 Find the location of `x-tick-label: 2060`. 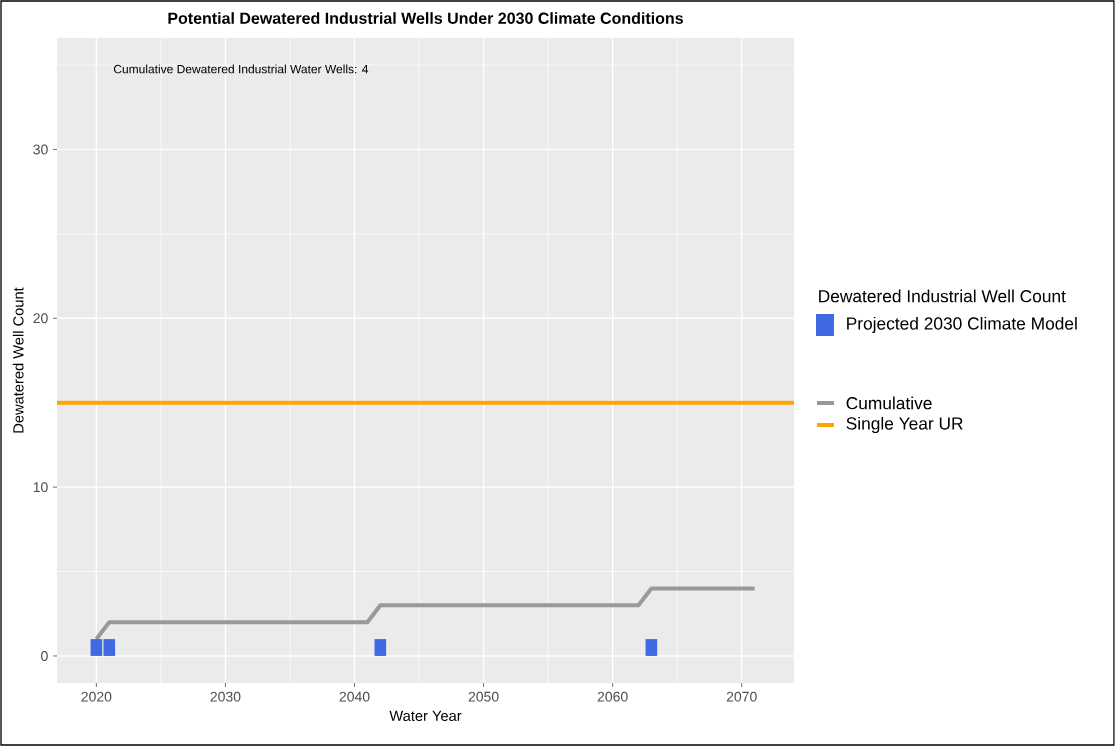

x-tick-label: 2060 is located at coordinates (612, 696).